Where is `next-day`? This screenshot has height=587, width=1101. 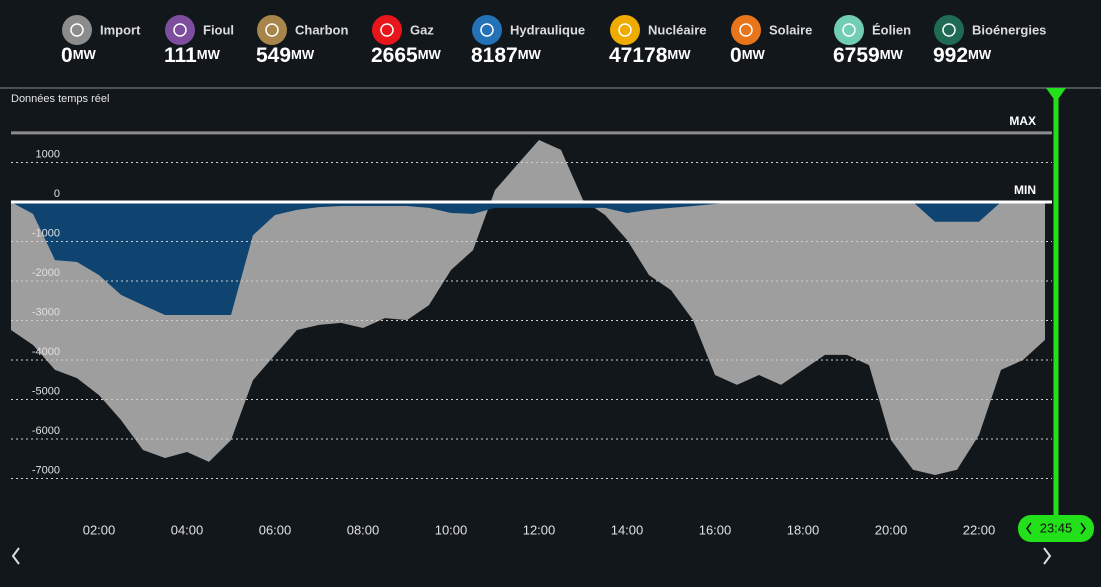 next-day is located at coordinates (1047, 556).